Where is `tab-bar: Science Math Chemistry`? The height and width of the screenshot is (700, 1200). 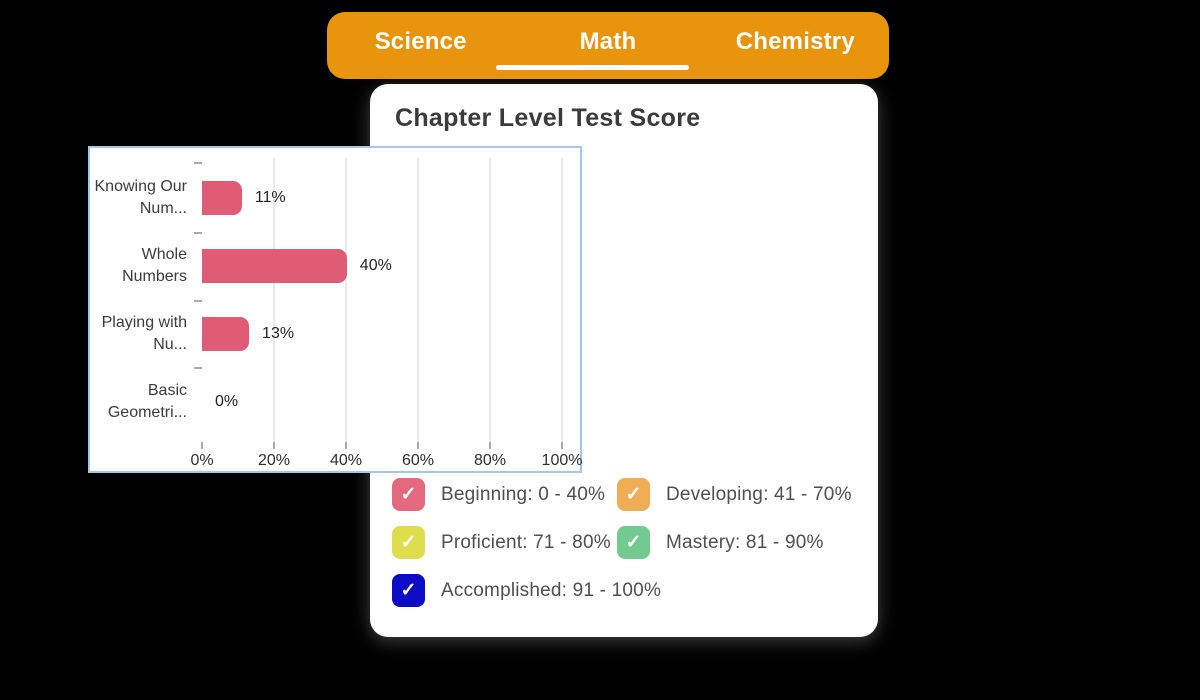 tab-bar: Science Math Chemistry is located at coordinates (608, 45).